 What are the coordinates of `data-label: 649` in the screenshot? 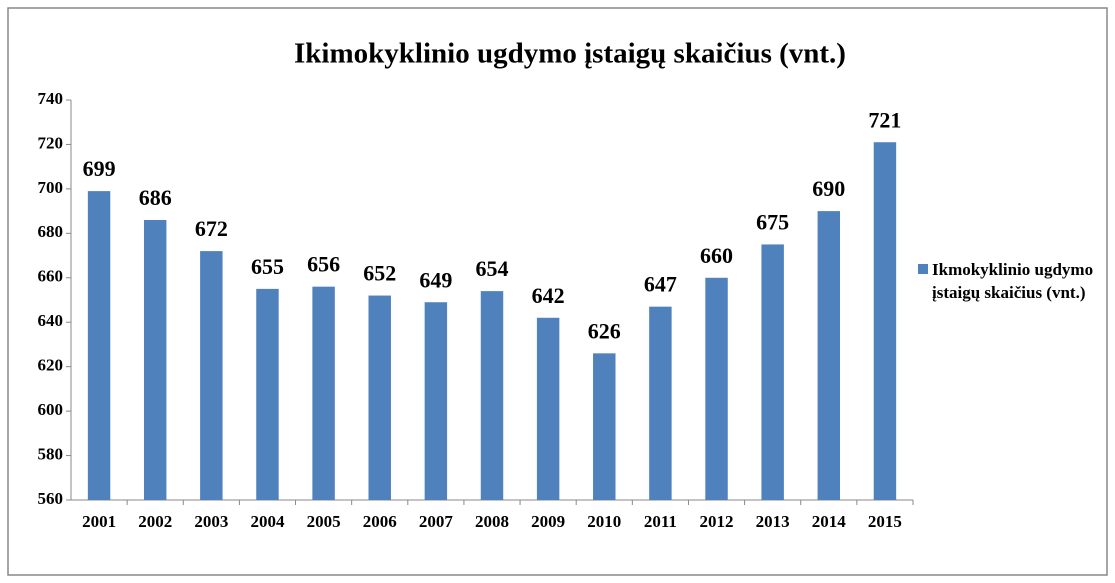 It's located at (435, 279).